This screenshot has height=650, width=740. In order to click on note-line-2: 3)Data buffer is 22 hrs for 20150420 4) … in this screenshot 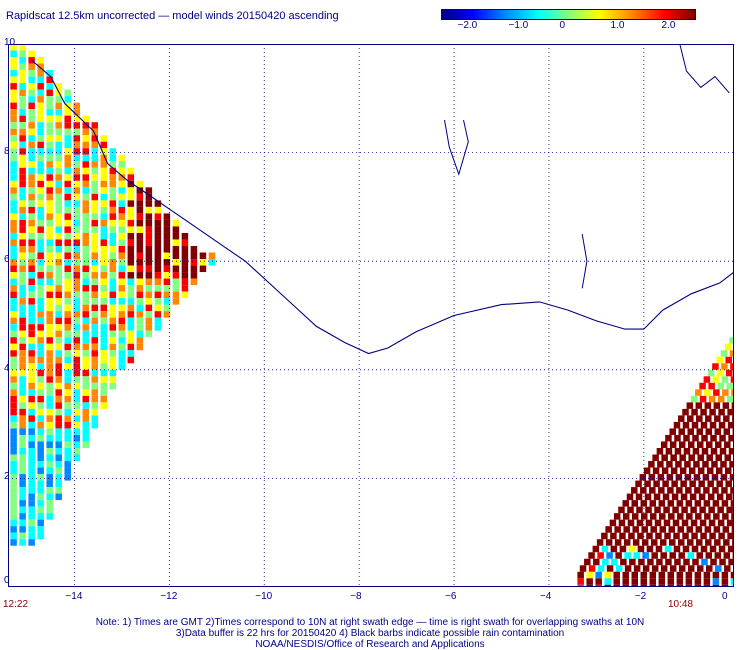, I will do `click(370, 633)`.